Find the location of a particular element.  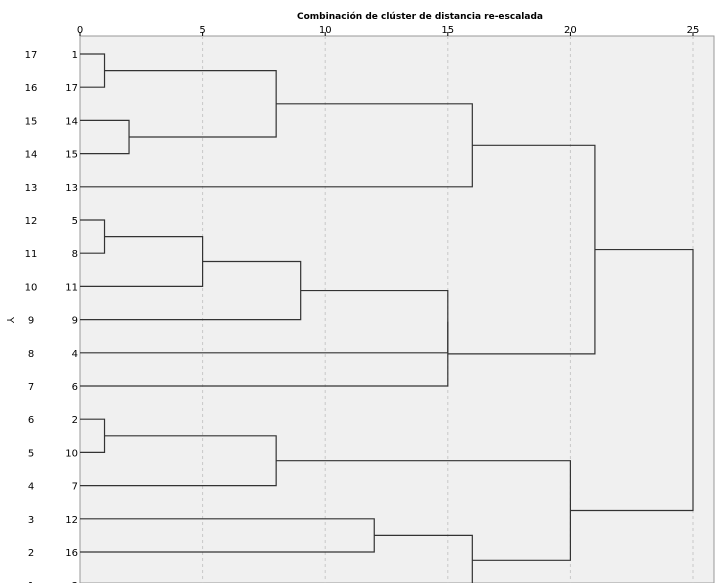

row-case-label: 10 is located at coordinates (71, 453).